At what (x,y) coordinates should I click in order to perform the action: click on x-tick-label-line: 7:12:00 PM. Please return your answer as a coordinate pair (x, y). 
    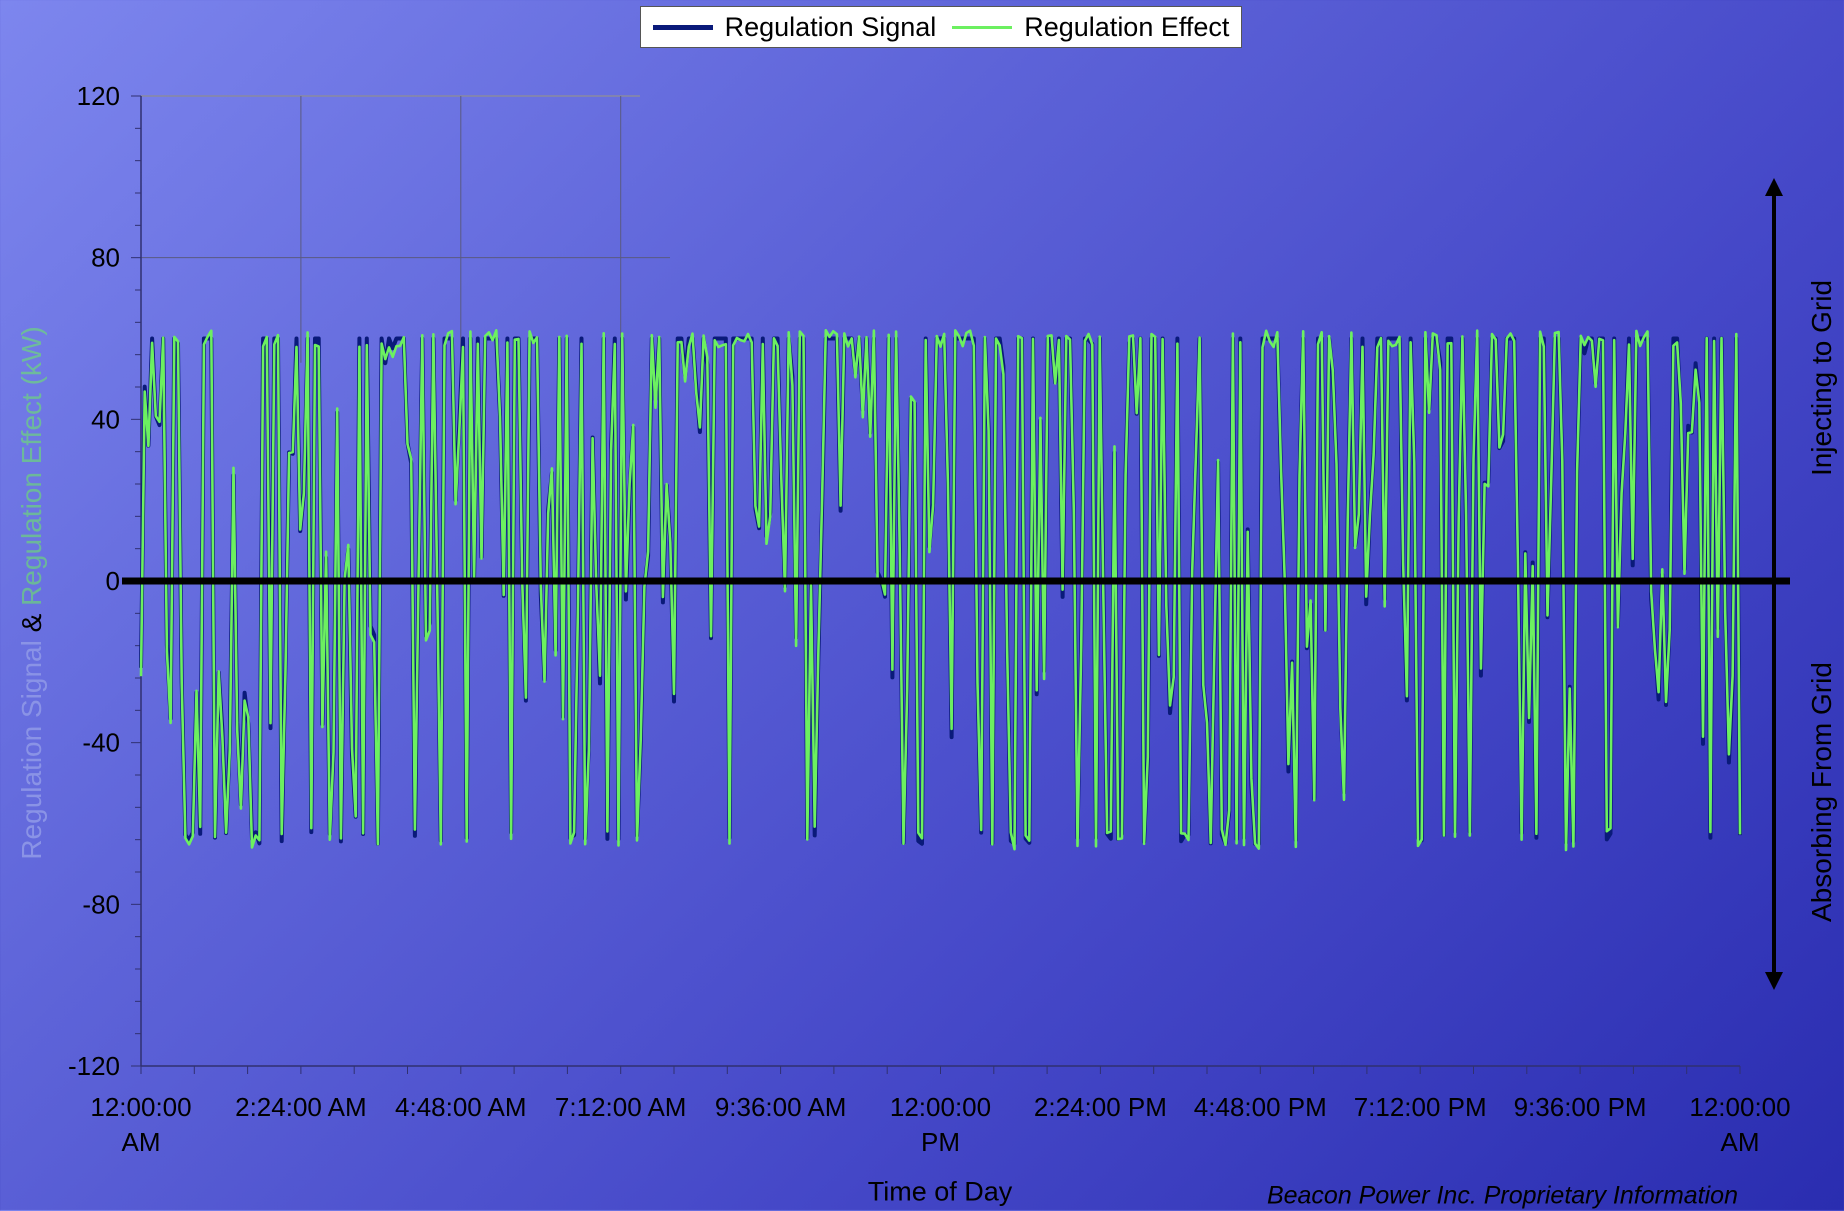
    Looking at the image, I should click on (1420, 1107).